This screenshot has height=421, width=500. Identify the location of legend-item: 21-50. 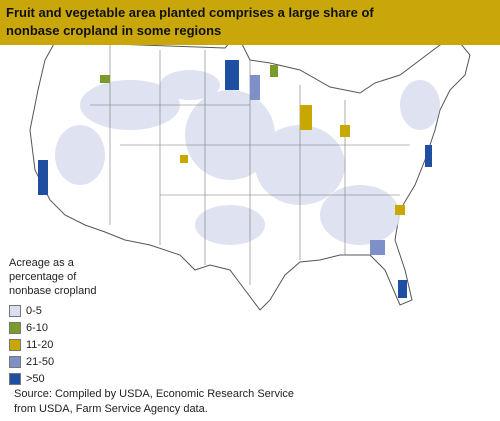
(64, 361).